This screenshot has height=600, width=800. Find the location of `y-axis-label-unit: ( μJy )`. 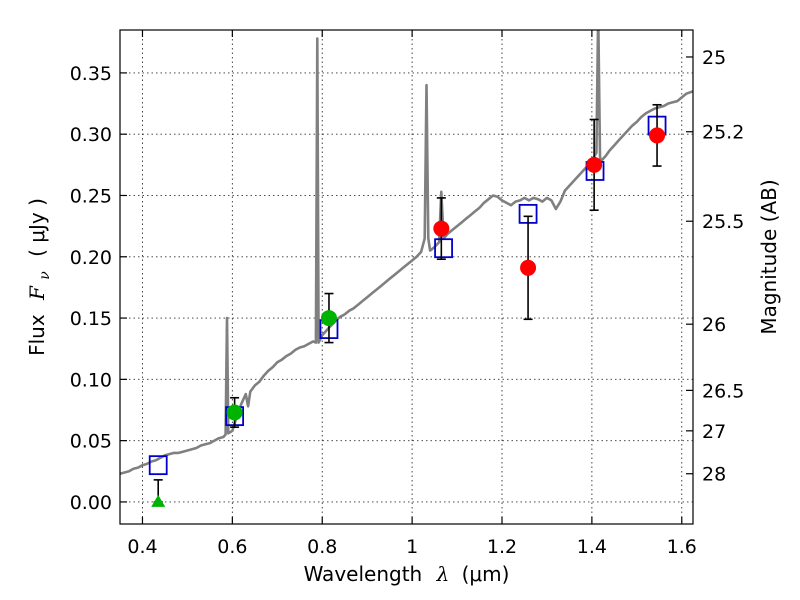

y-axis-label-unit: ( μJy ) is located at coordinates (37, 227).